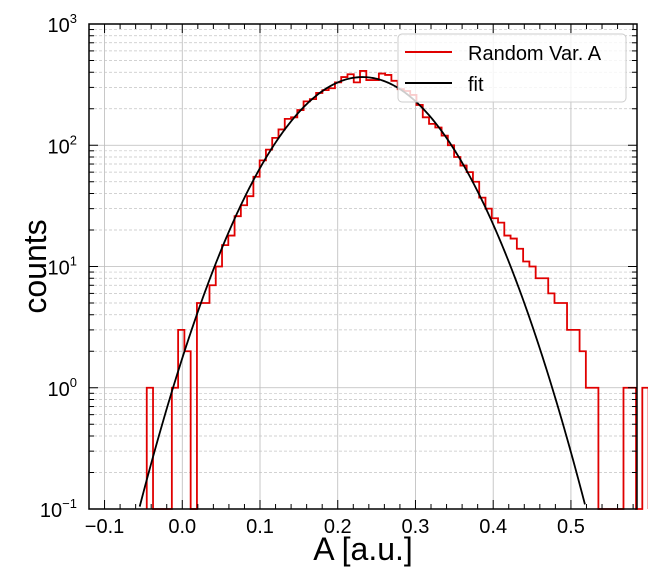  I want to click on legend-label-random-var-a: Random Var. A, so click(535, 54).